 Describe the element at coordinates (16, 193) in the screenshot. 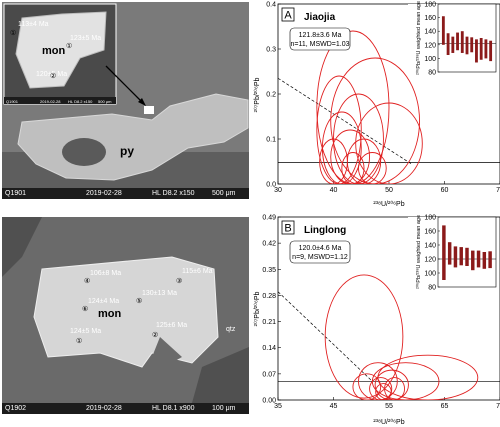

I see `sem-top-id: Q1901` at that location.